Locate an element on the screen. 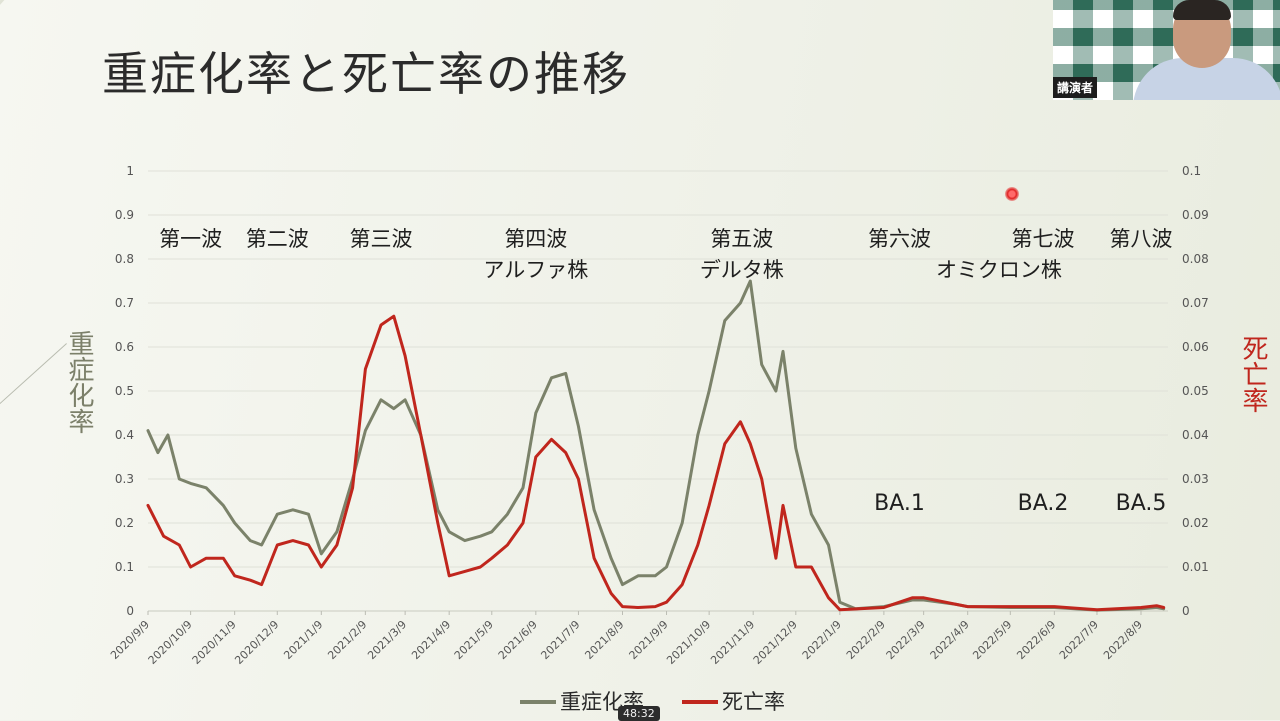 The width and height of the screenshot is (1280, 721). right-tick-label: 0.02 is located at coordinates (1195, 523).